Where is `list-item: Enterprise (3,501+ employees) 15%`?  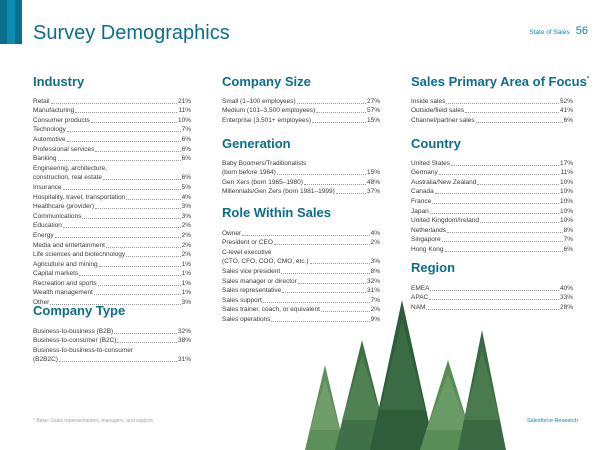 list-item: Enterprise (3,501+ employees) 15% is located at coordinates (301, 120).